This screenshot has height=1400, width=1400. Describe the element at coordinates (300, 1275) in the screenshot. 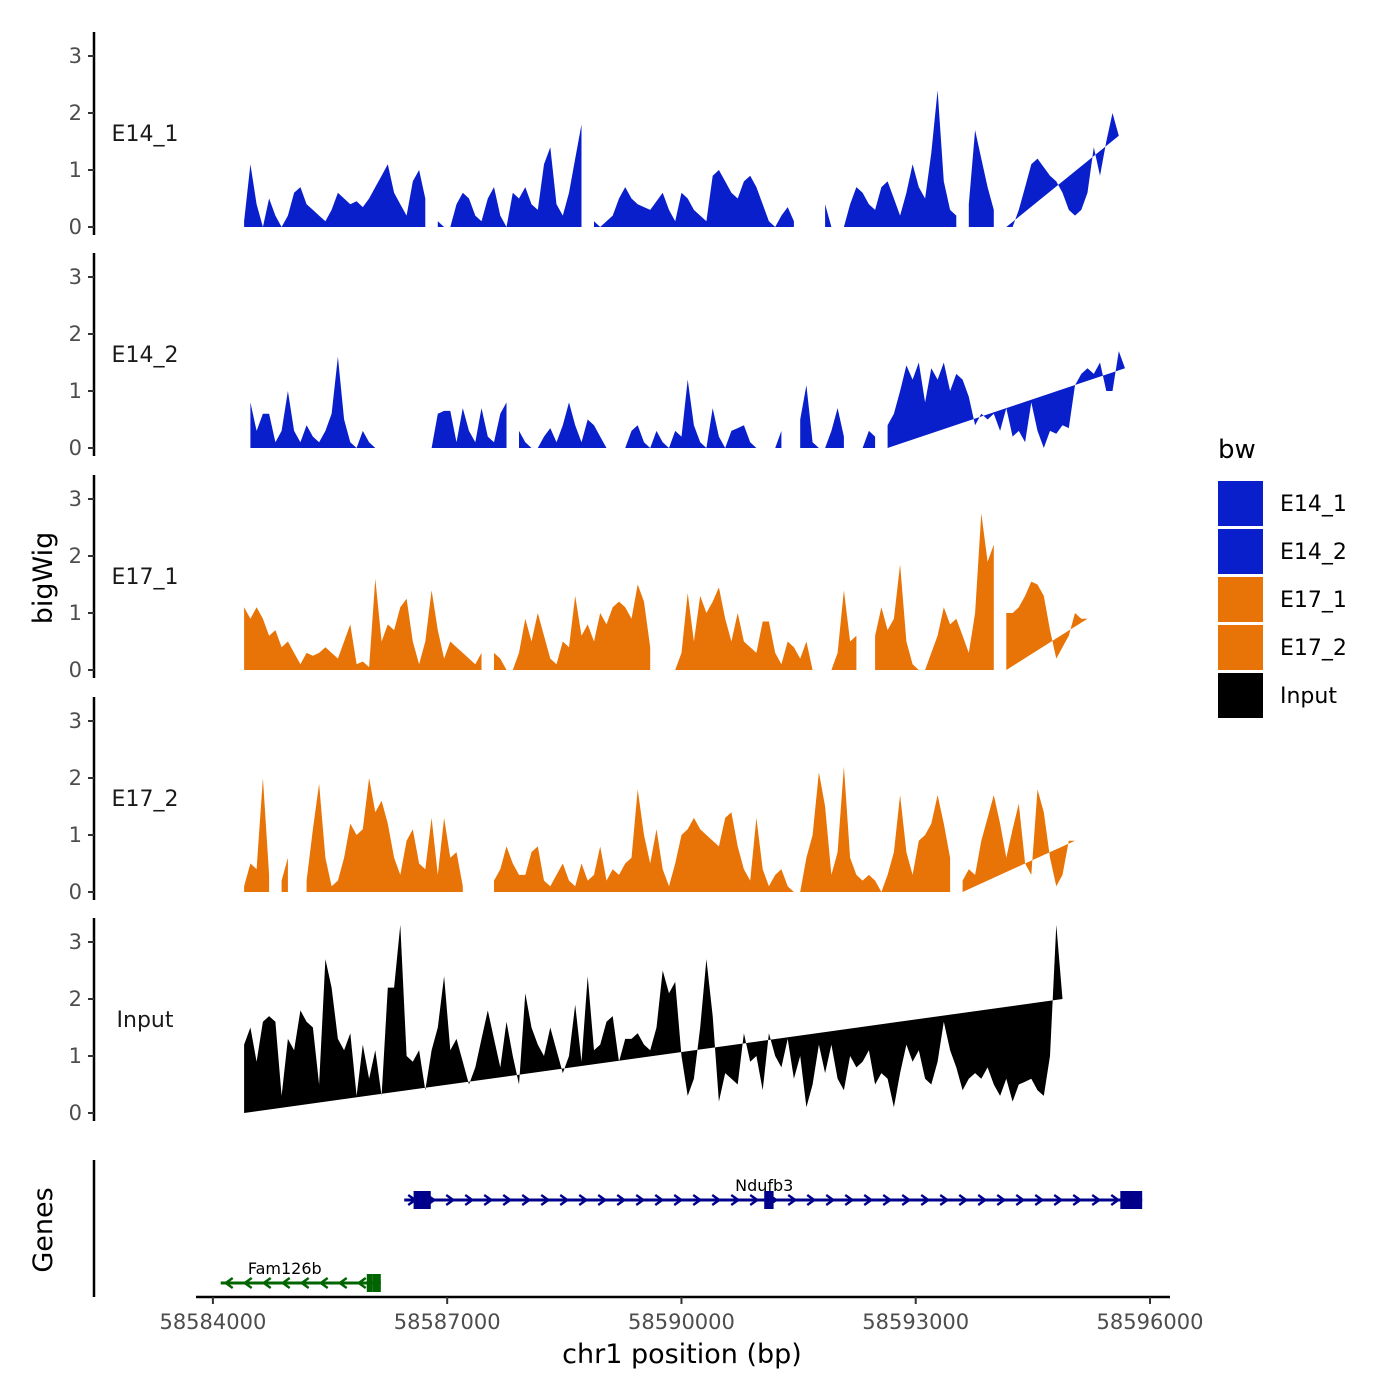

I see `gene-Fam126b: Fam126b` at that location.